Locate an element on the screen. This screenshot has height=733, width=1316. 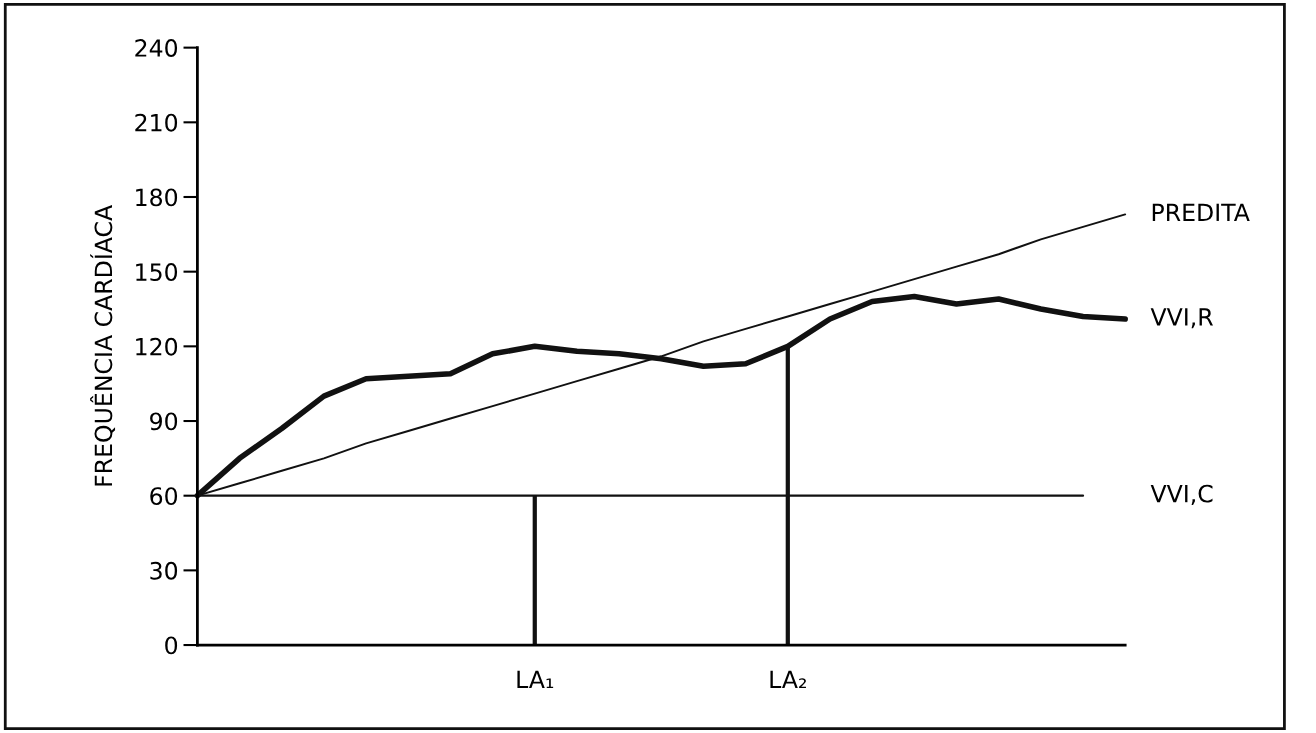
y-tick-label: 30 is located at coordinates (164, 570).